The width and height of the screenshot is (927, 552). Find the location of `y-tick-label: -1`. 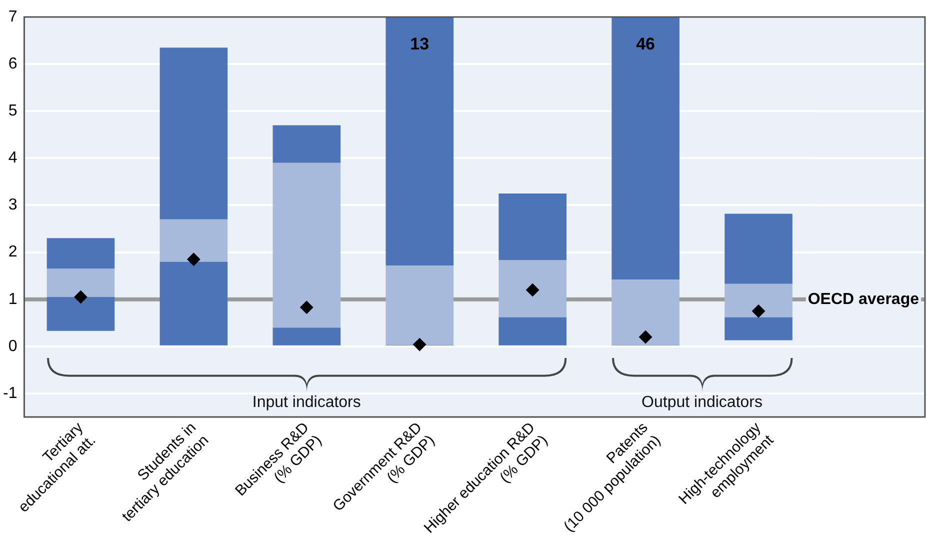

y-tick-label: -1 is located at coordinates (10, 393).